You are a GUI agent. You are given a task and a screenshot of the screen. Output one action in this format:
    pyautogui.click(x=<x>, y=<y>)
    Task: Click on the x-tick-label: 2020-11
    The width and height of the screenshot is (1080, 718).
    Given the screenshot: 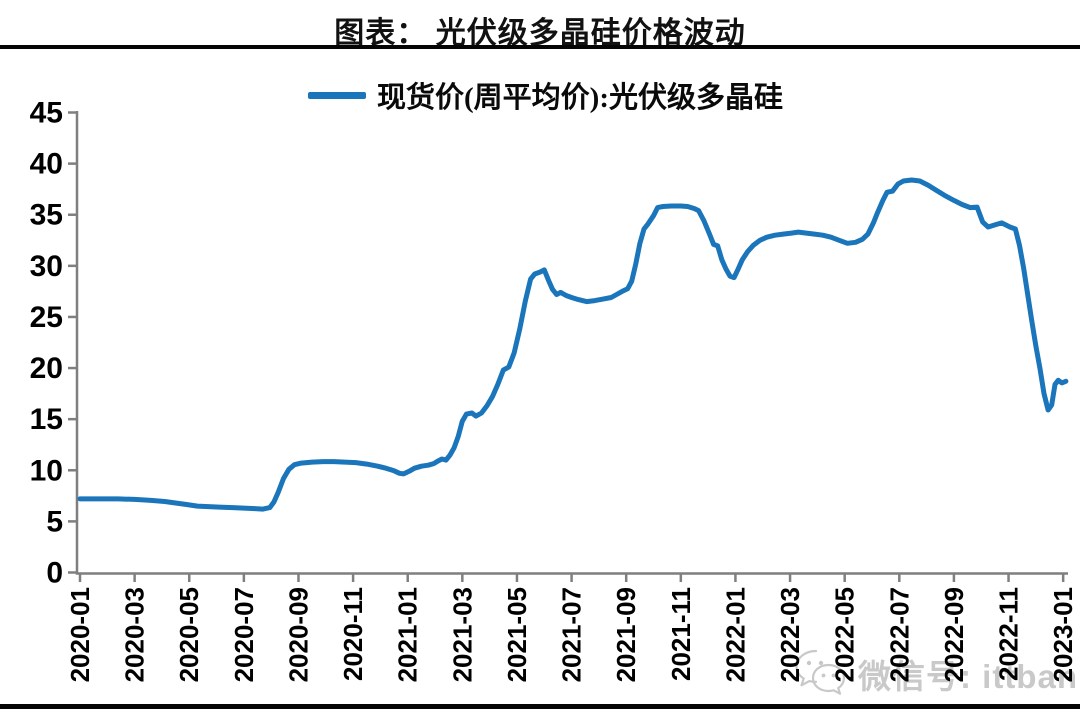 What is the action you would take?
    pyautogui.click(x=353, y=634)
    